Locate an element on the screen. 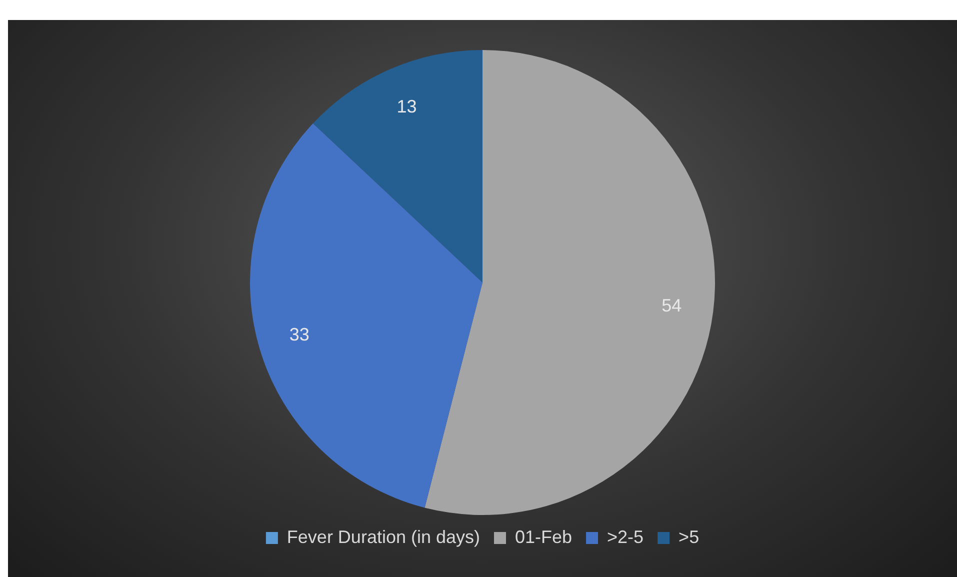  legend-label: >5 is located at coordinates (689, 536).